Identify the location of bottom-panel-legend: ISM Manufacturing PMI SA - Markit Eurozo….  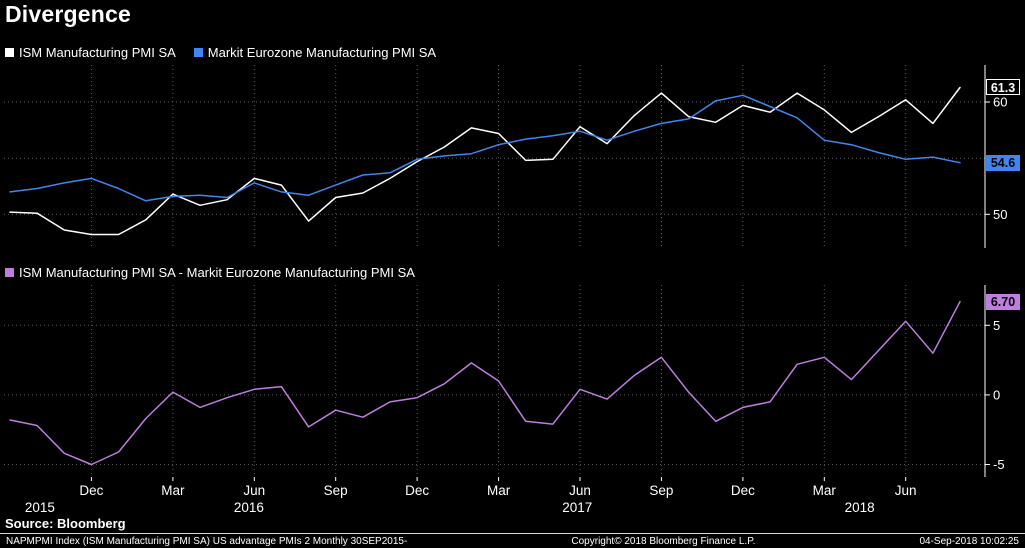
(210, 272).